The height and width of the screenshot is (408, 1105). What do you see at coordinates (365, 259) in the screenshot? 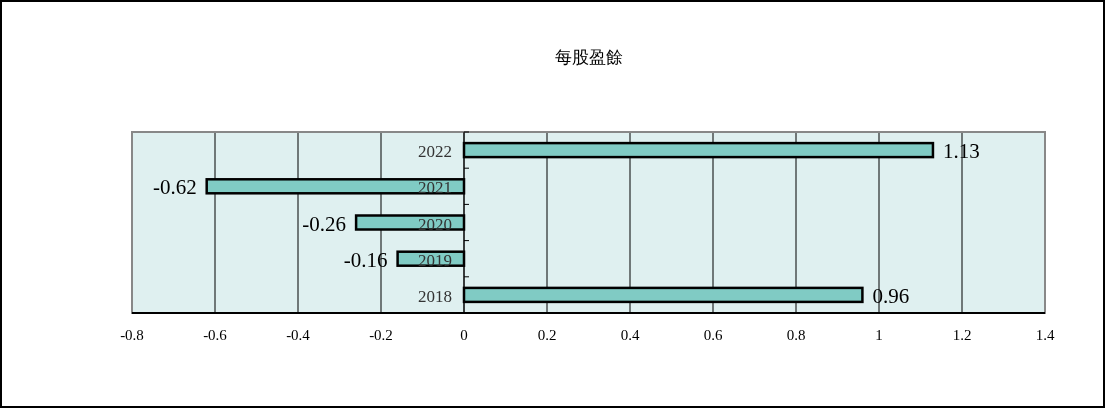
I see `data-label: -0.16` at bounding box center [365, 259].